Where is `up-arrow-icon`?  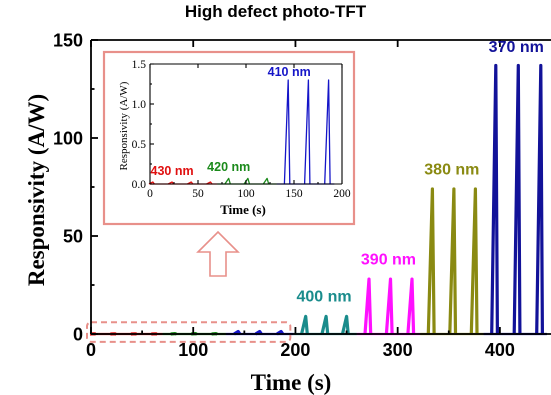 up-arrow-icon is located at coordinates (218, 253).